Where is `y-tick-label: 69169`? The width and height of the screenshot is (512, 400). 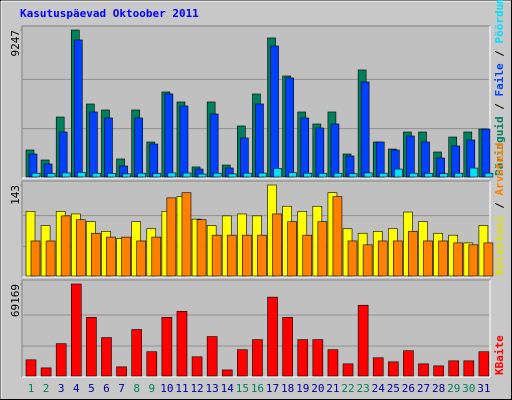
y-tick-label: 69169 is located at coordinates (15, 300).